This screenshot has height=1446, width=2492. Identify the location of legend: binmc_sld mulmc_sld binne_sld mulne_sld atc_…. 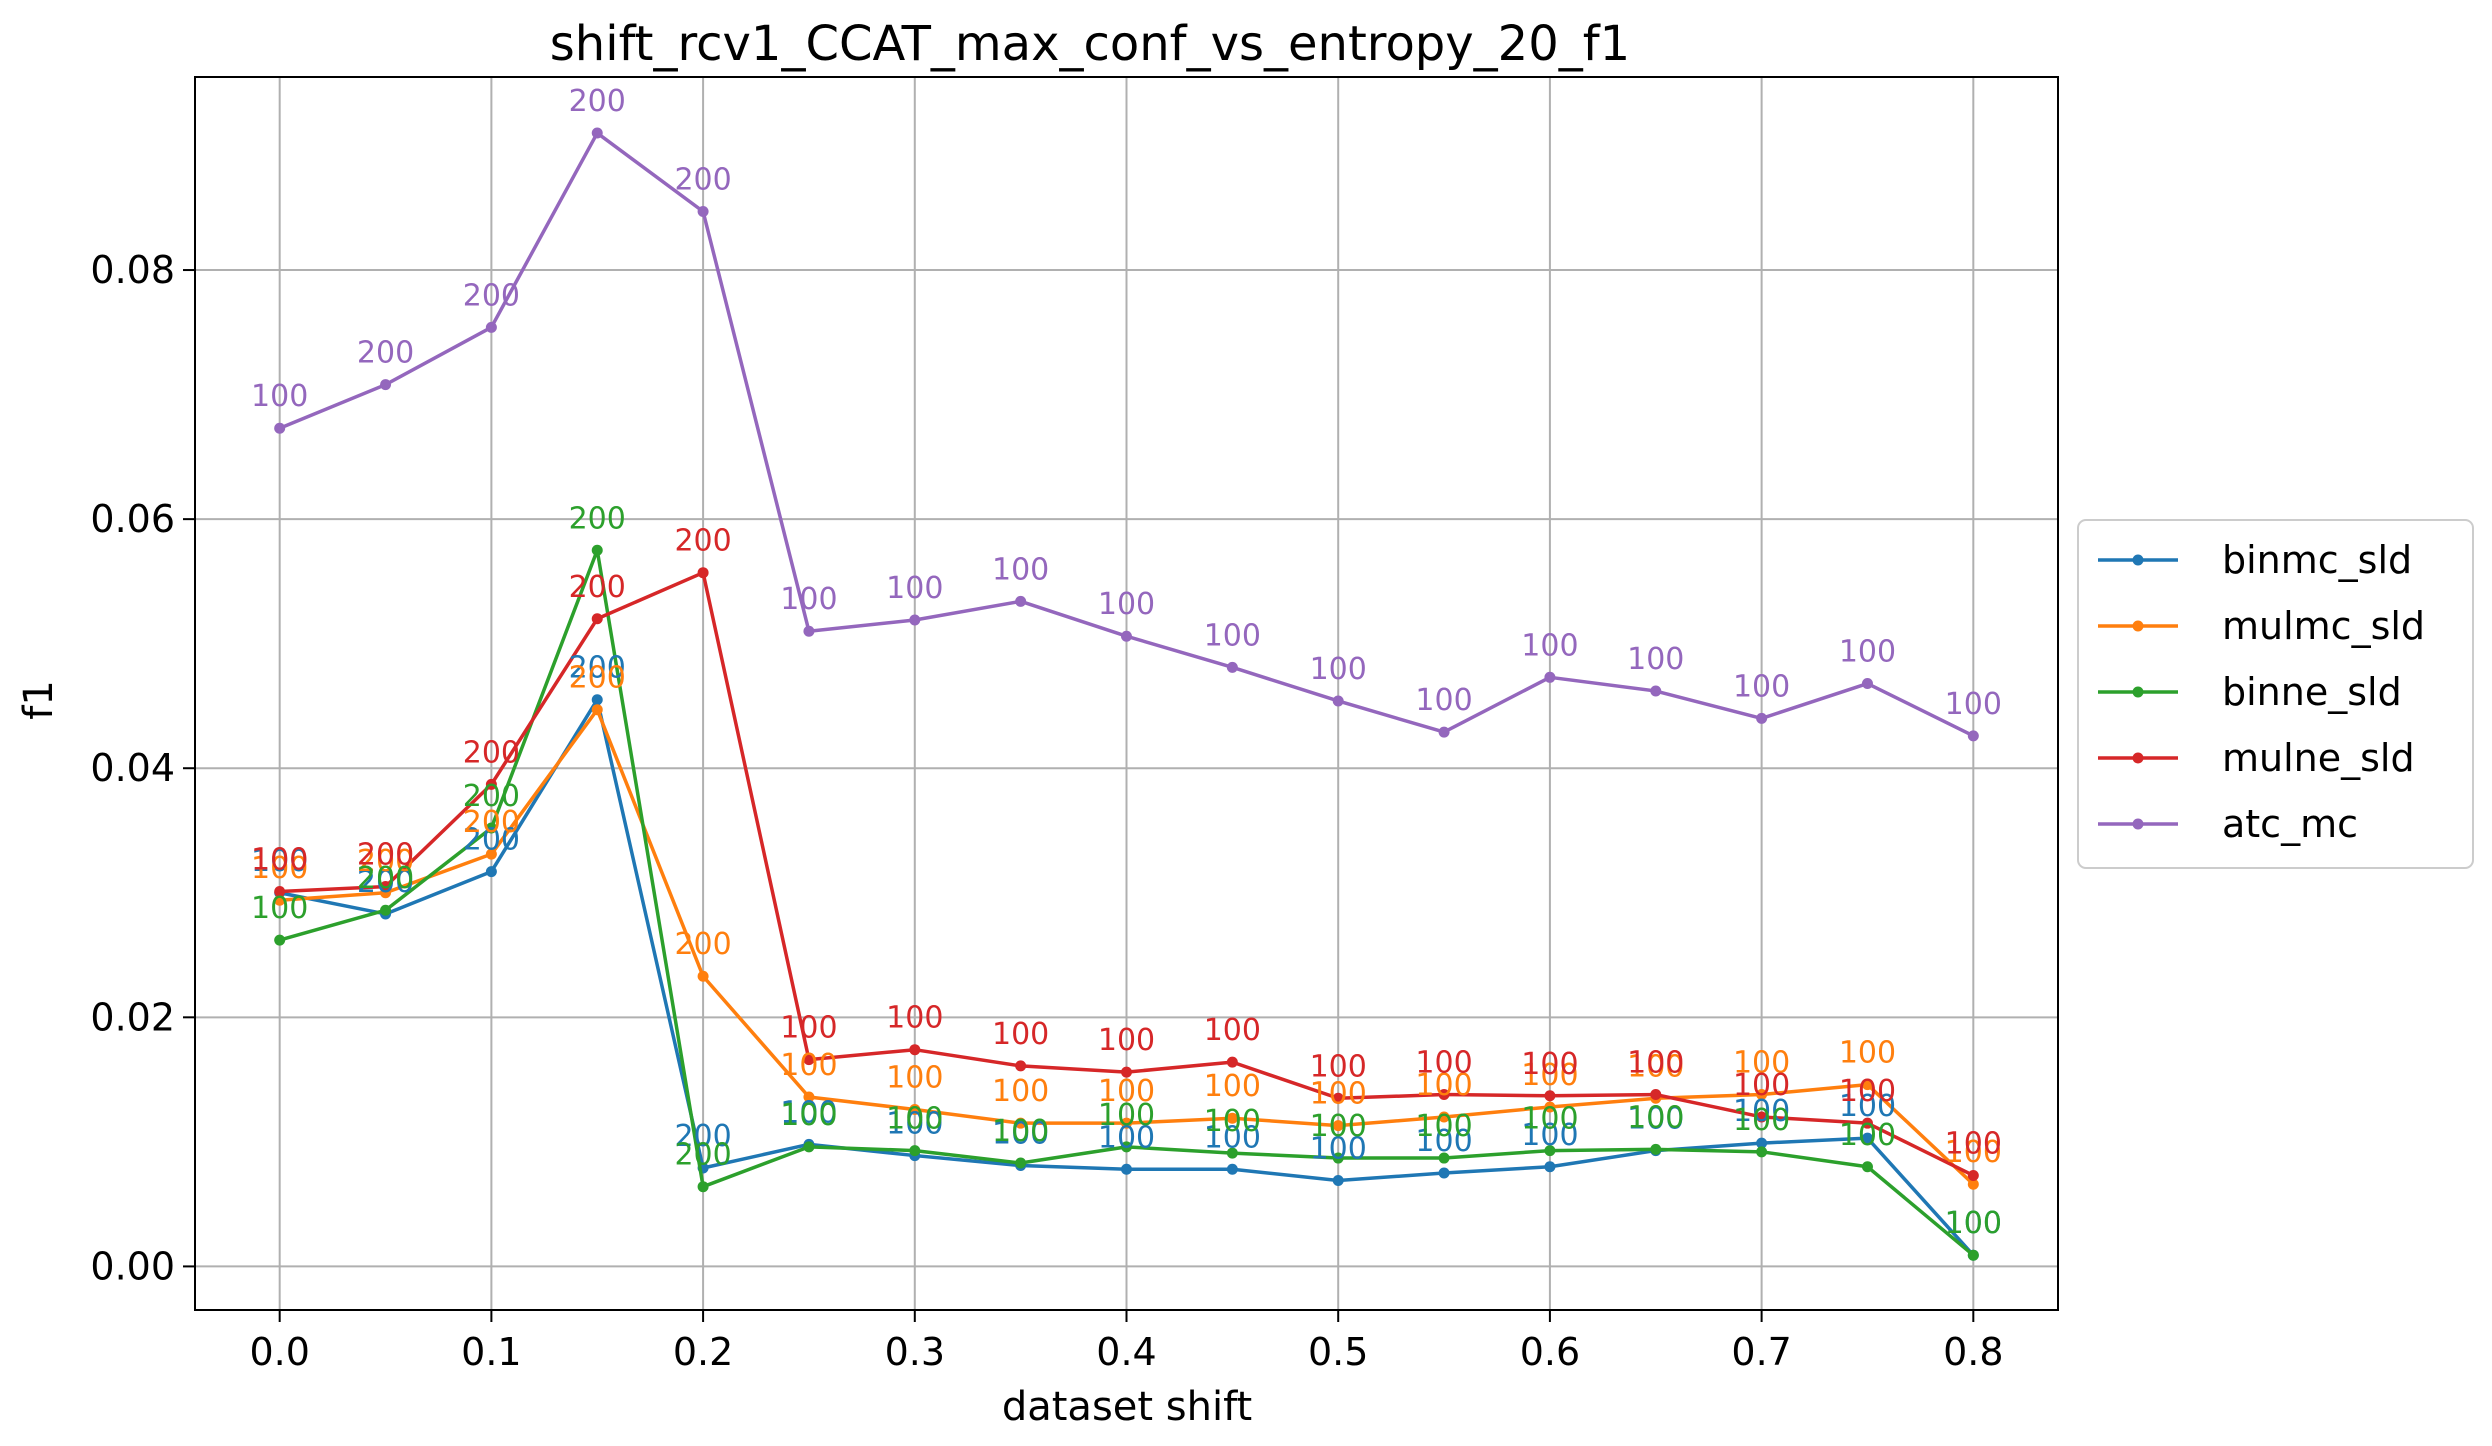
(2275, 694).